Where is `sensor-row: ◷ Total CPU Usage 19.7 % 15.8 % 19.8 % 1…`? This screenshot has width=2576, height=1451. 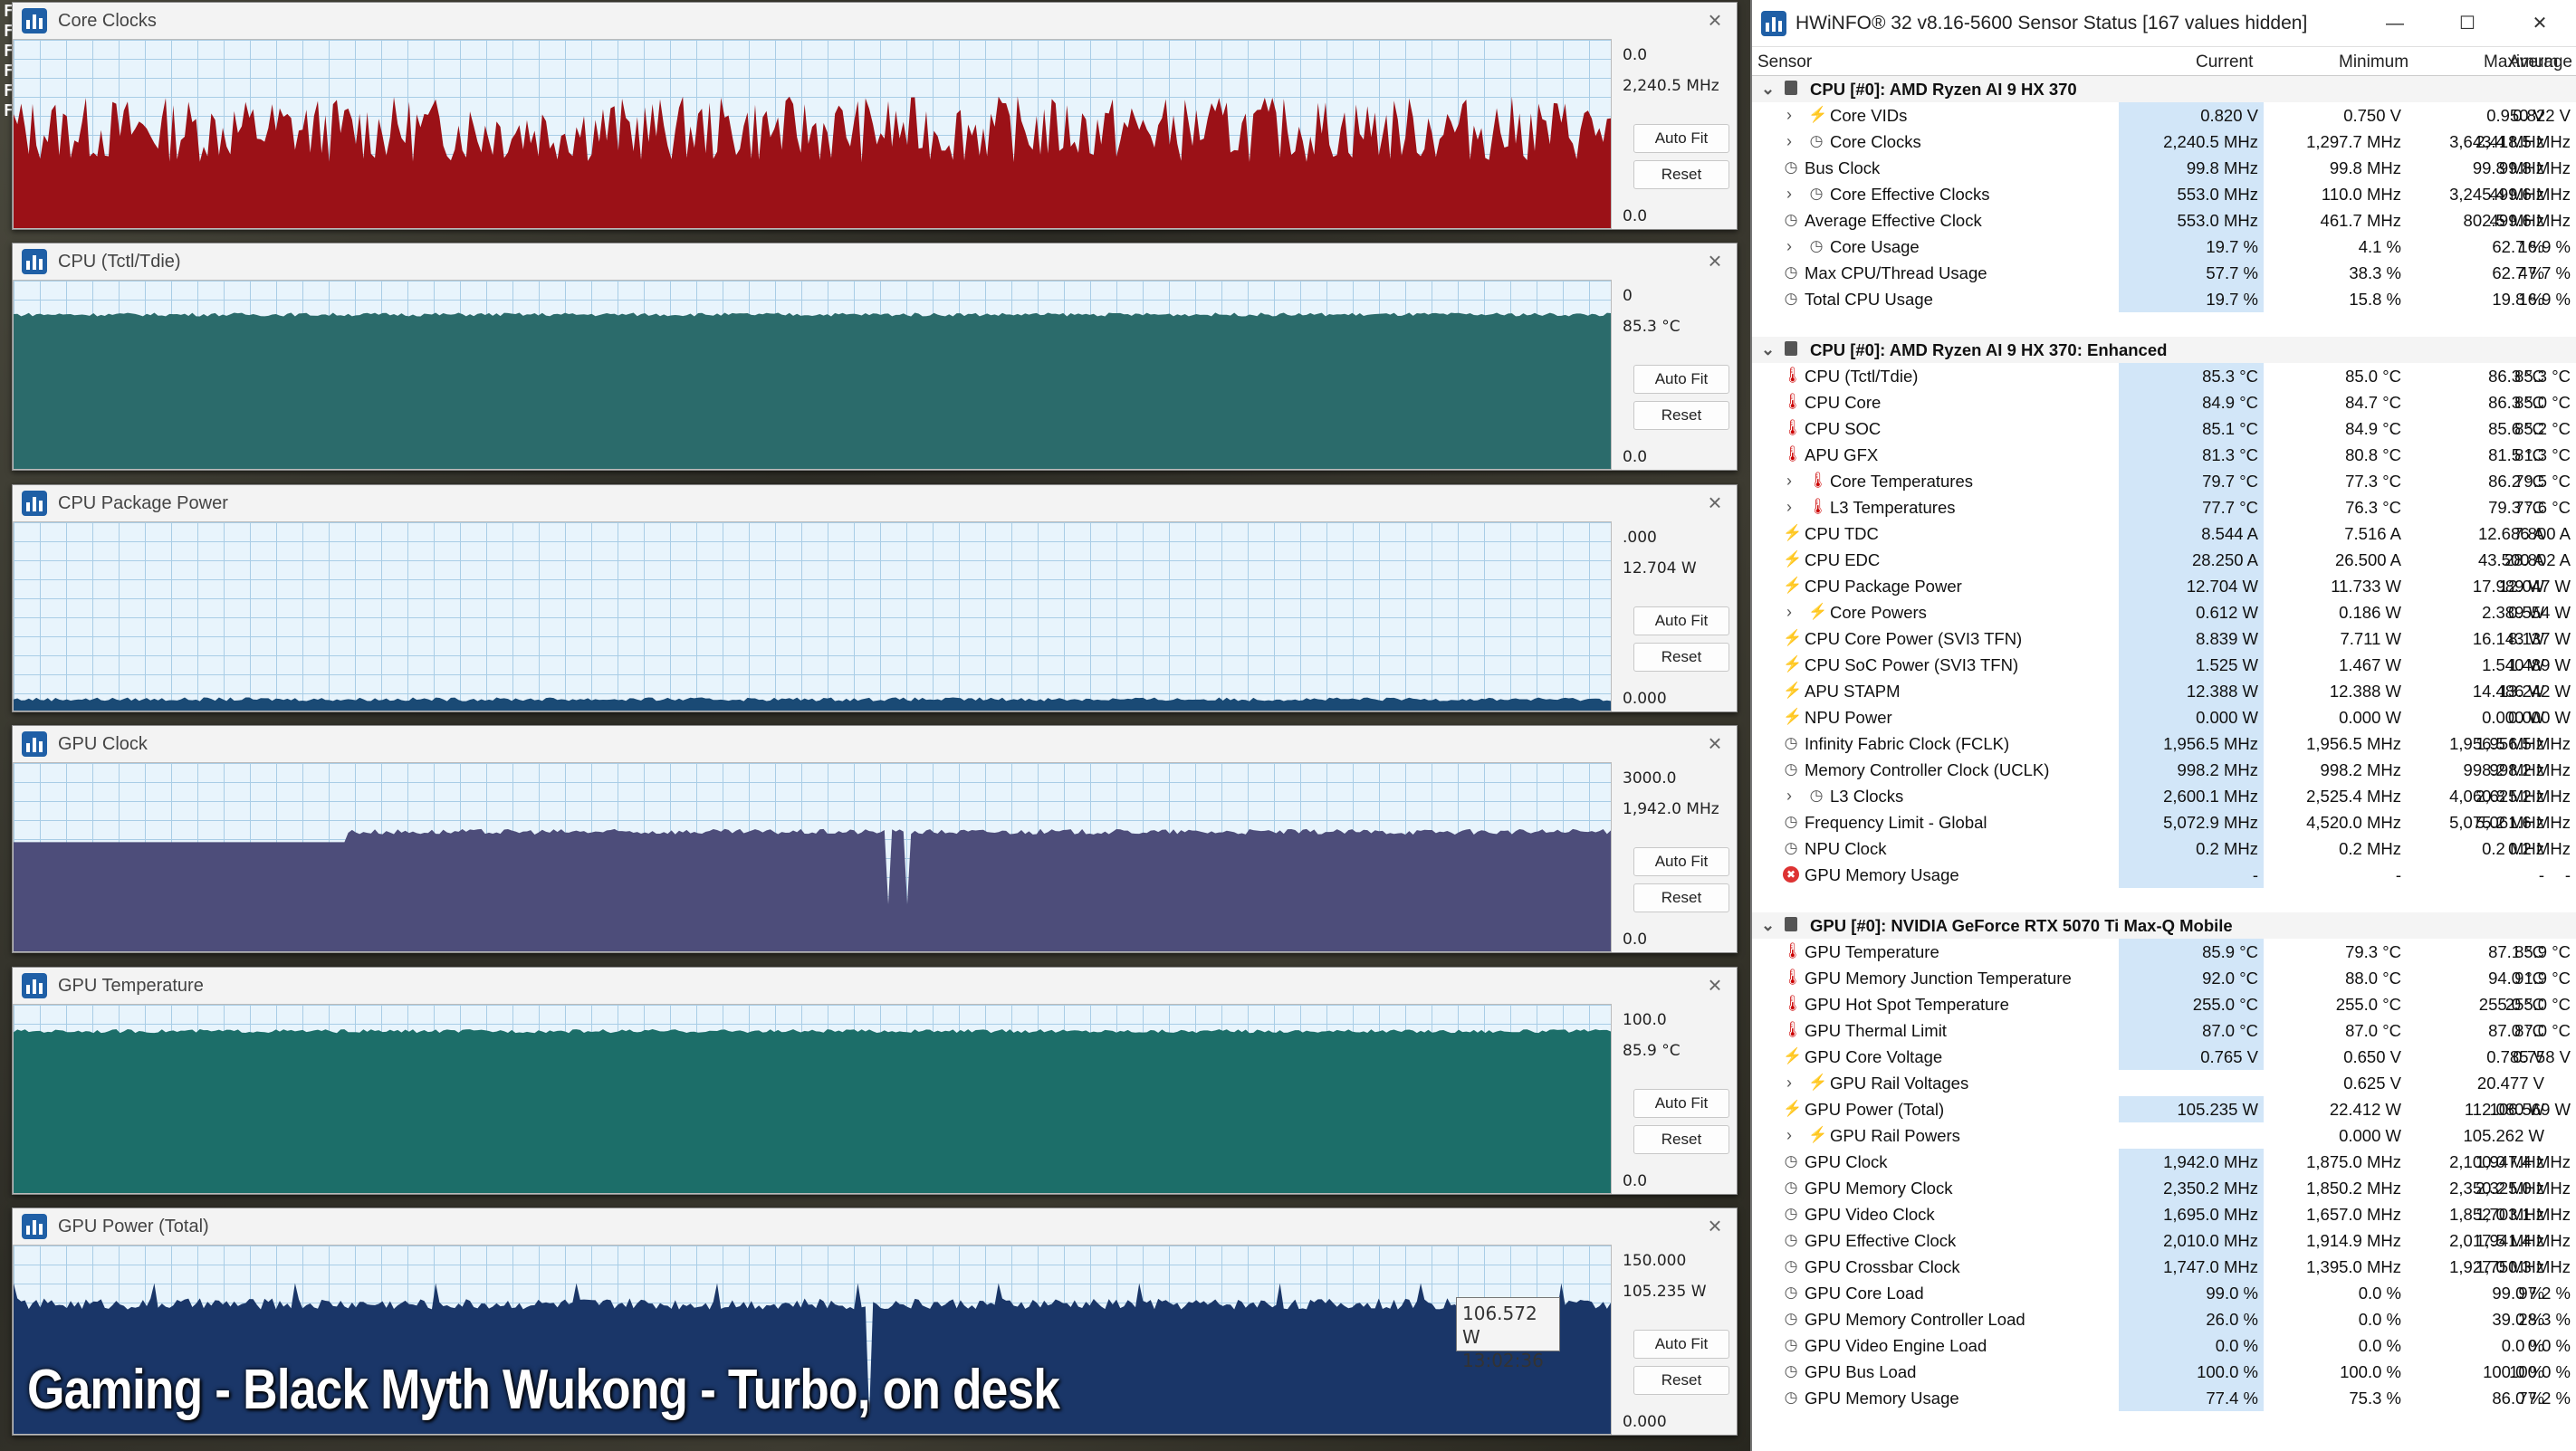 sensor-row: ◷ Total CPU Usage 19.7 % 15.8 % 19.8 % 1… is located at coordinates (2164, 299).